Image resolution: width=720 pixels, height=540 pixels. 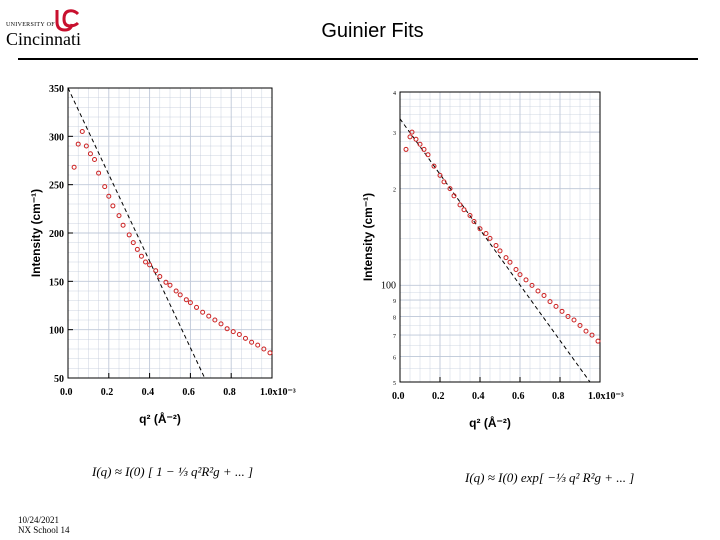 What do you see at coordinates (394, 191) in the screenshot?
I see `y-tick-label: 2` at bounding box center [394, 191].